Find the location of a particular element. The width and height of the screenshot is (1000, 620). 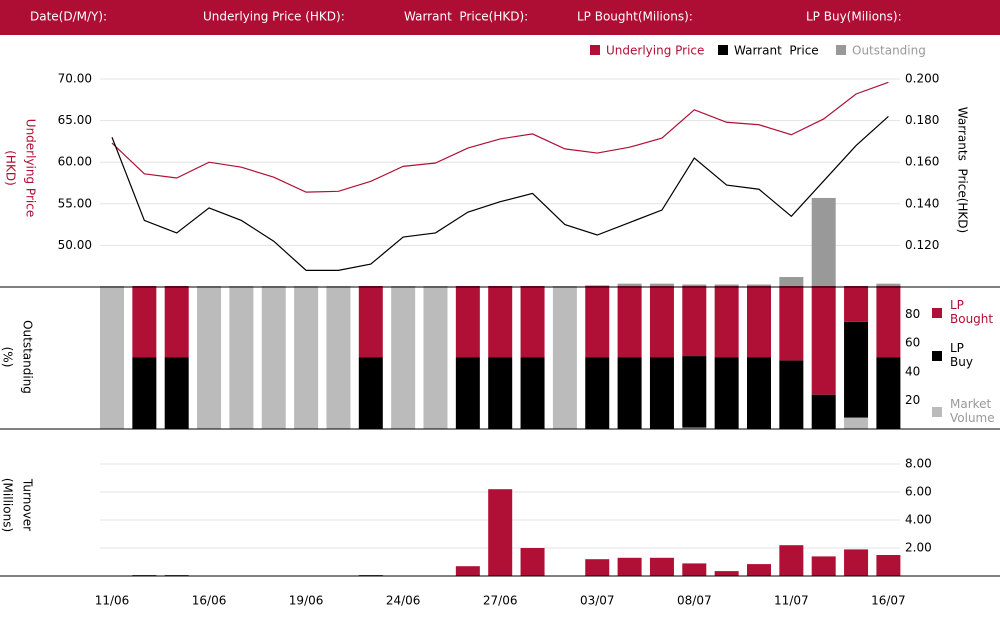

legend-label: Market Volume is located at coordinates (972, 411).